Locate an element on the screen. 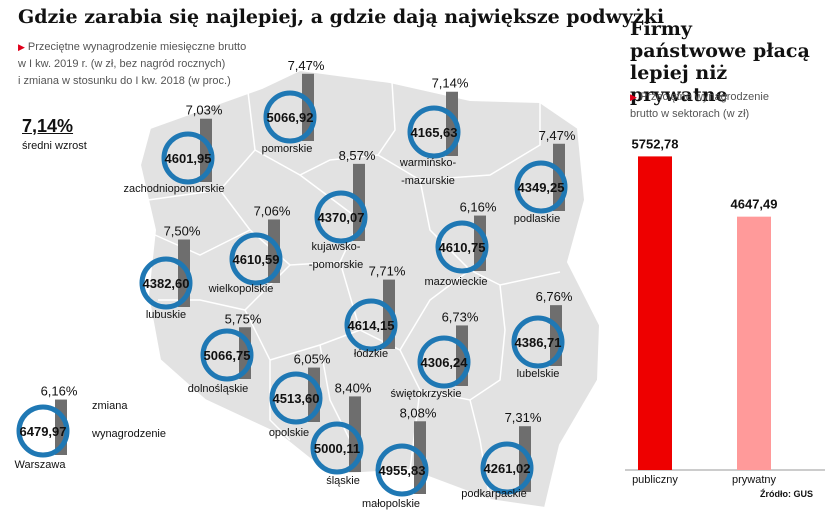 The image size is (830, 520). change-label: 8,40% is located at coordinates (353, 387).